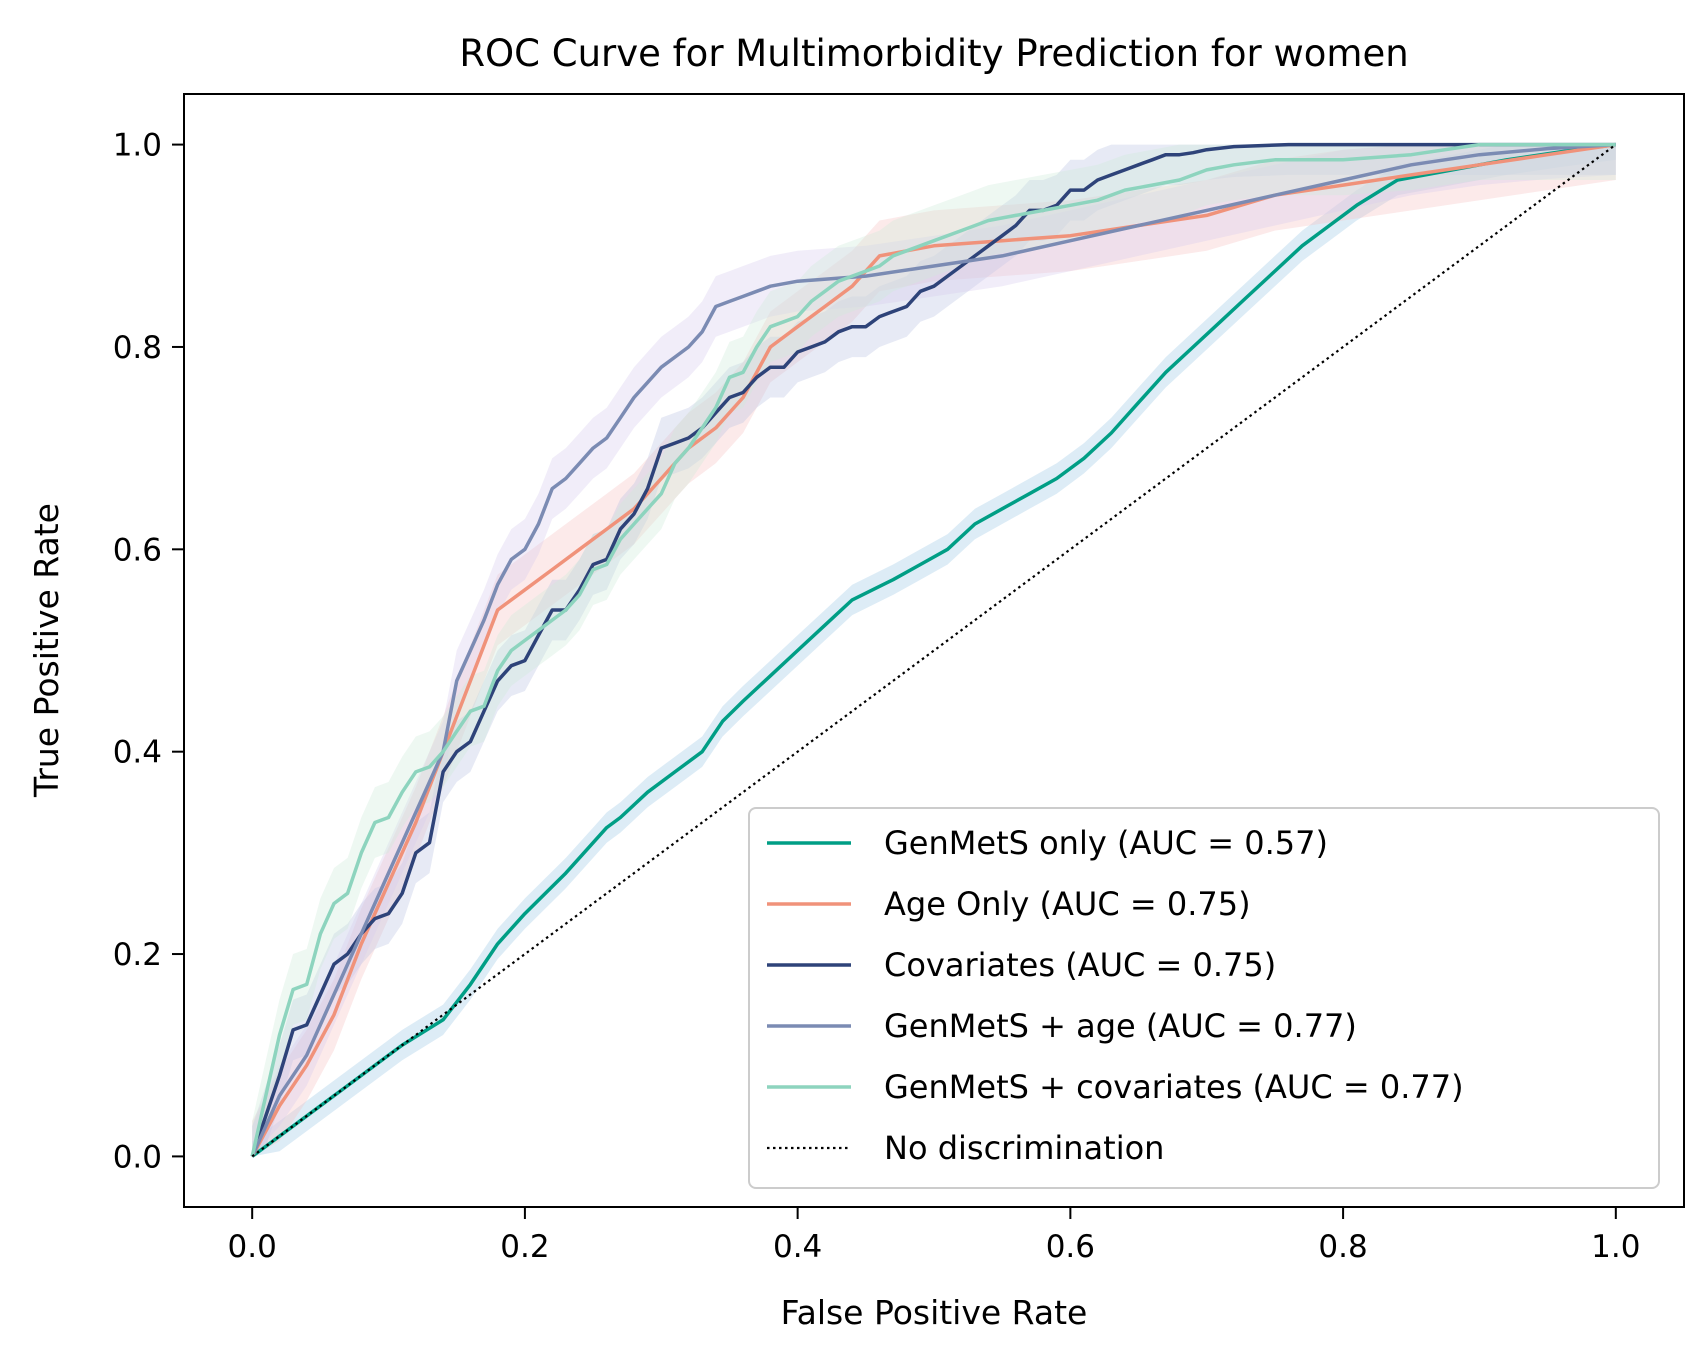 This screenshot has width=1700, height=1361. What do you see at coordinates (137, 550) in the screenshot?
I see `y-tick-label: 0.6` at bounding box center [137, 550].